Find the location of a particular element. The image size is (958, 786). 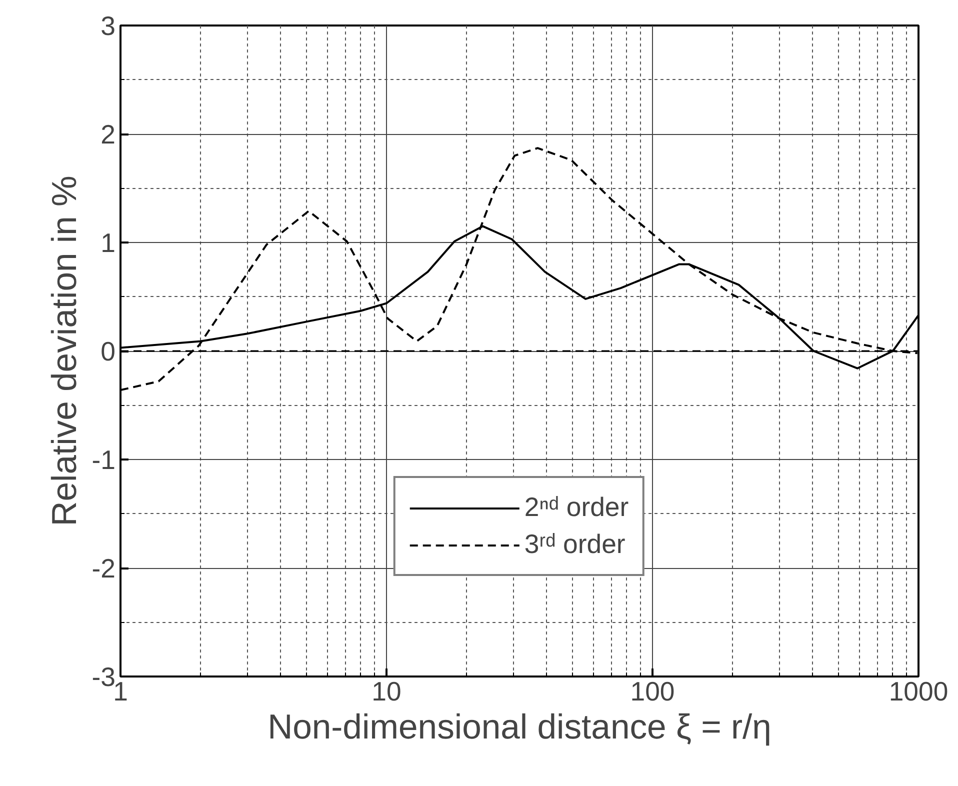

legend-label: 2ⁿᵈ order is located at coordinates (576, 507).